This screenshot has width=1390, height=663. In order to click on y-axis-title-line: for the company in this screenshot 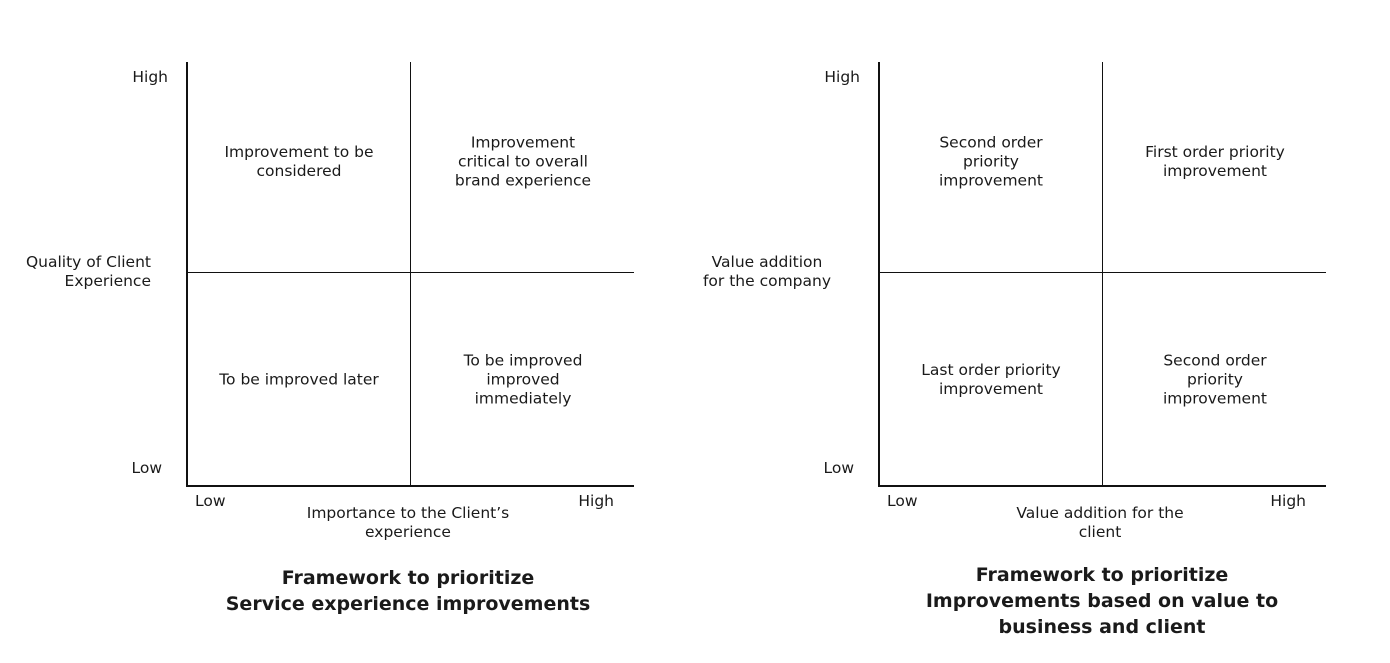, I will do `click(767, 281)`.